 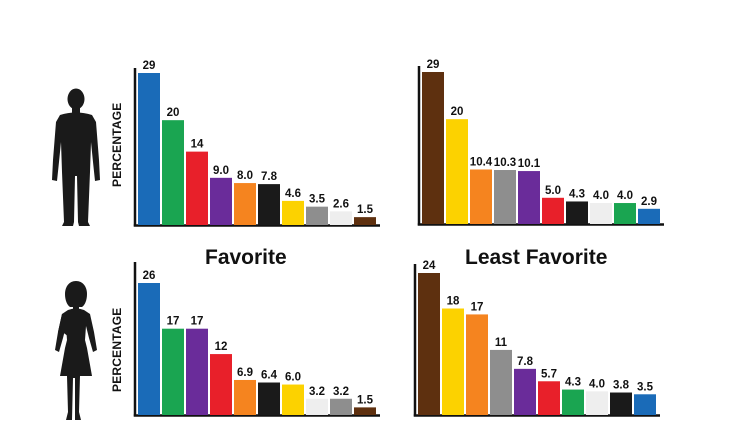 I want to click on chart-men-favorite-data-label: 14, so click(x=197, y=145).